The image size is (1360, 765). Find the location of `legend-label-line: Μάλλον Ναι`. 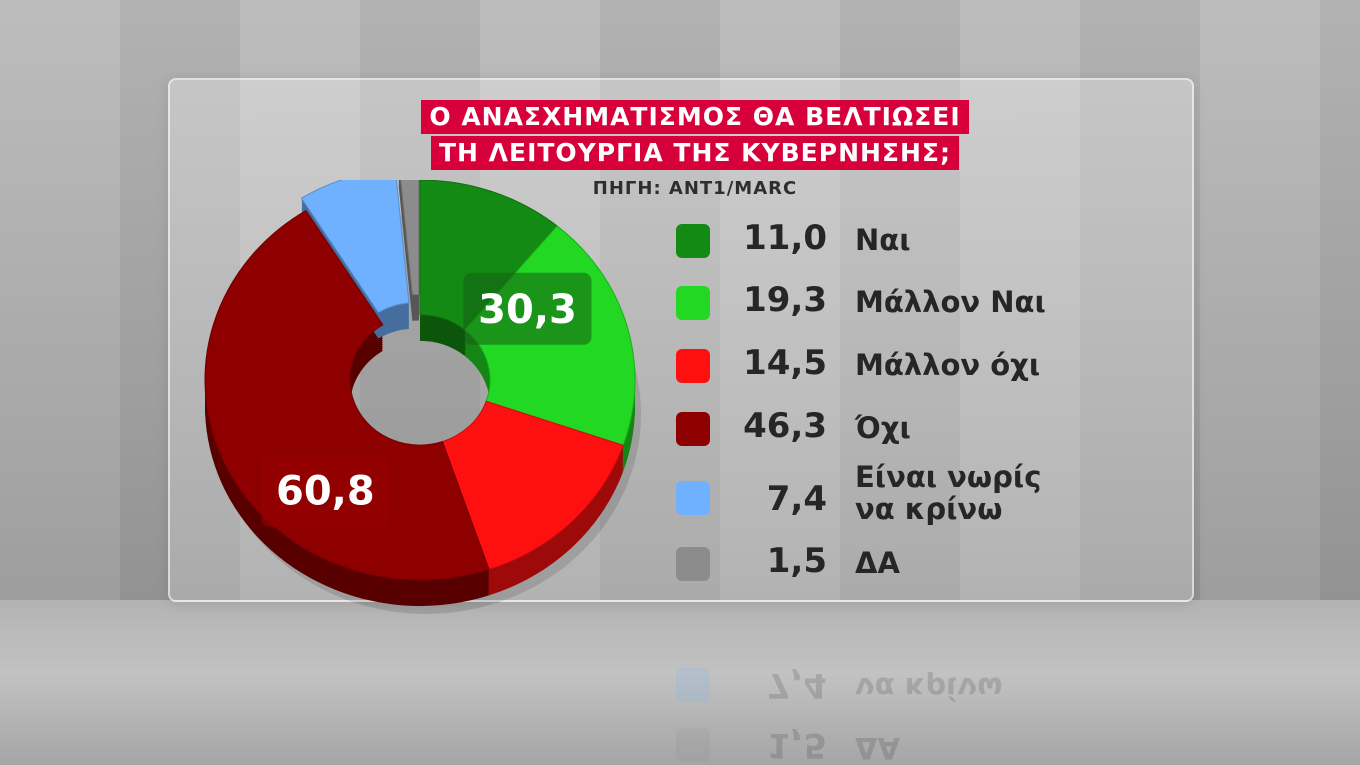

legend-label-line: Μάλλον Ναι is located at coordinates (950, 302).